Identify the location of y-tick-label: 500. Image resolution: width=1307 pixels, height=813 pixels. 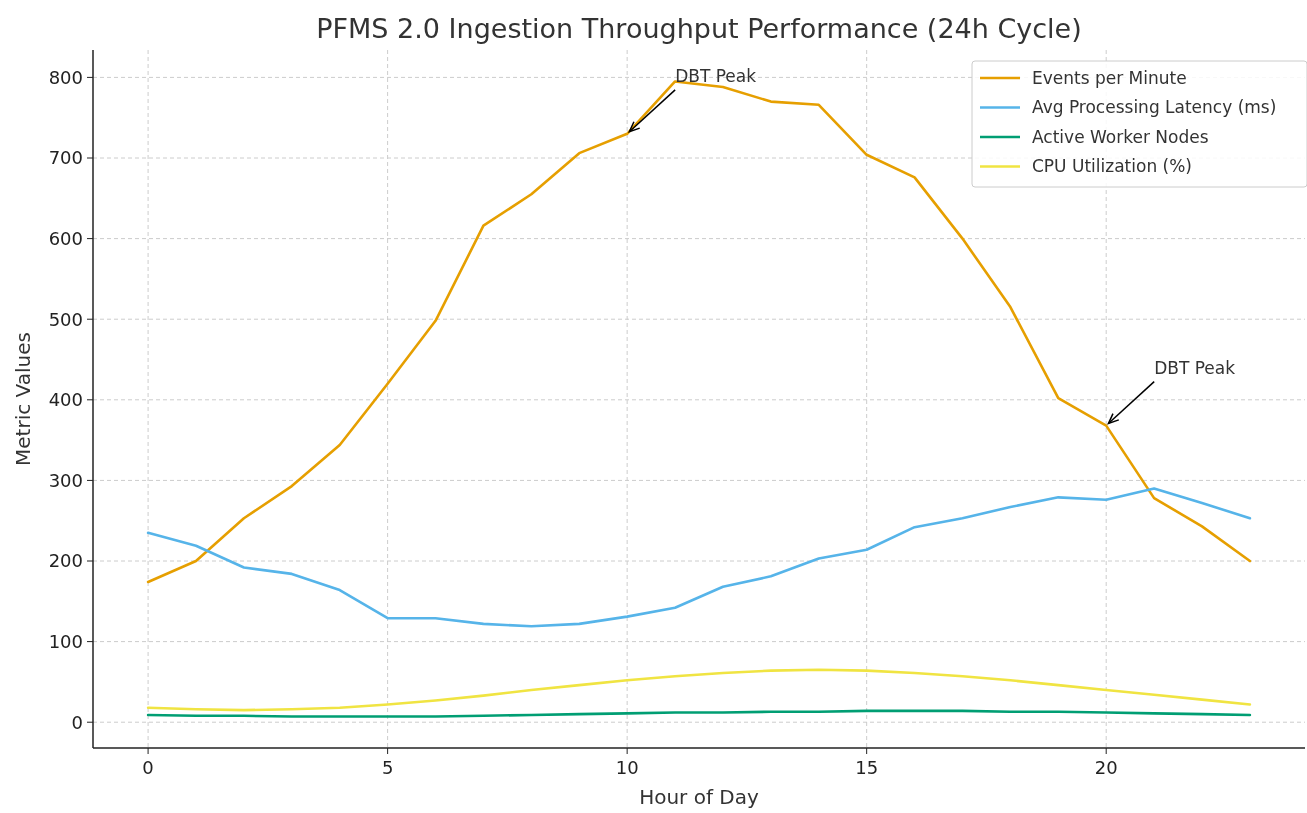
(65, 319).